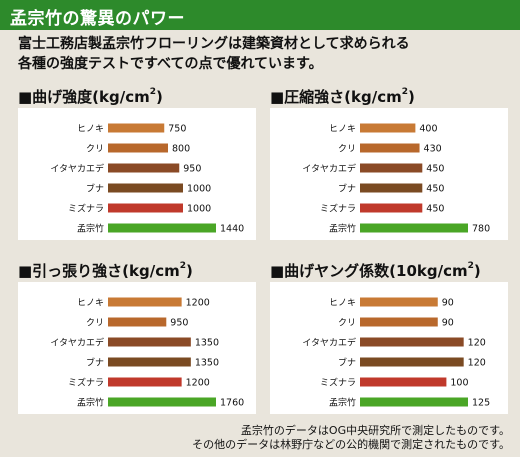  Describe the element at coordinates (396, 353) in the screenshot. I see `chart-bending-young-modulus: ヒノキ 90 クリ 90 イタヤカエデ 120 ブナ 120 ミズナラ 100 孟宗竹 125` at that location.